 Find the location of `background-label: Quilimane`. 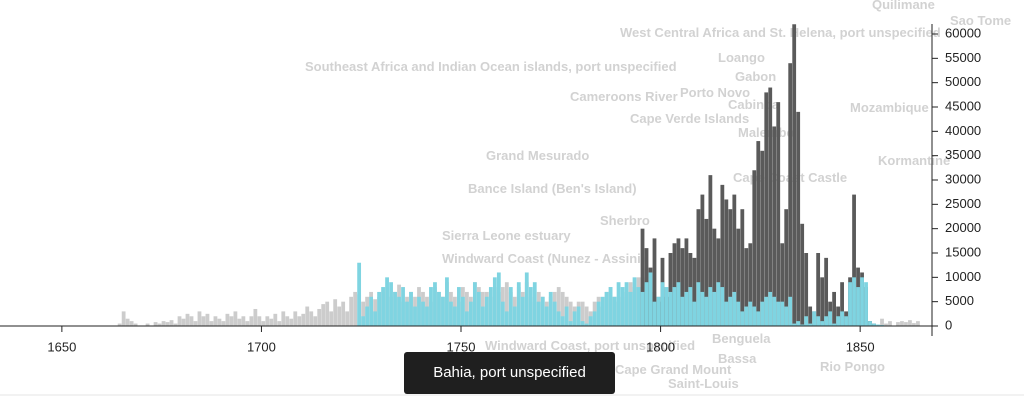

background-label: Quilimane is located at coordinates (903, 6).